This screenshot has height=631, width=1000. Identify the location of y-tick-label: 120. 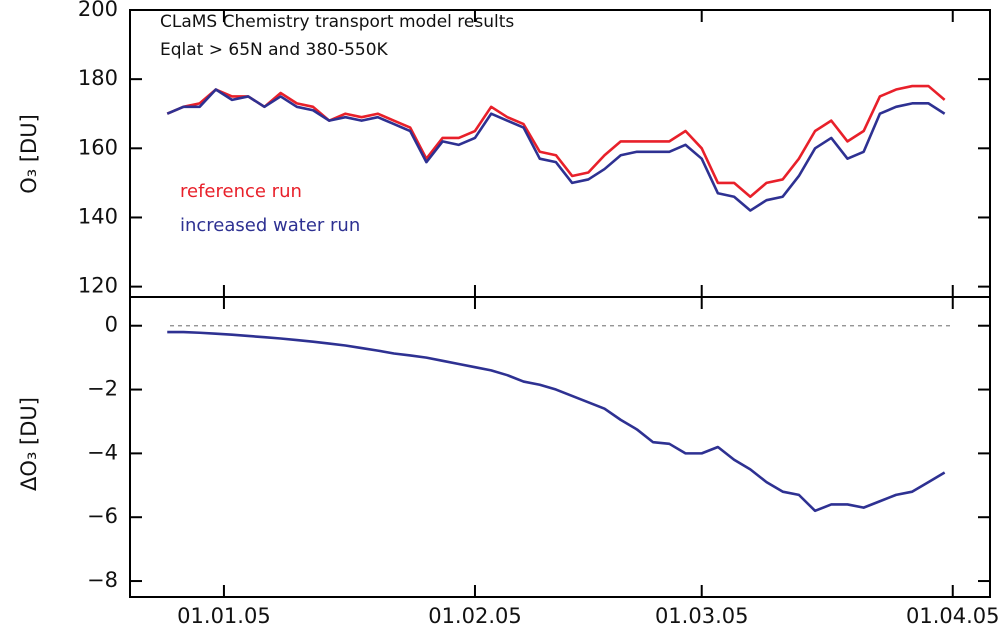
(98, 286).